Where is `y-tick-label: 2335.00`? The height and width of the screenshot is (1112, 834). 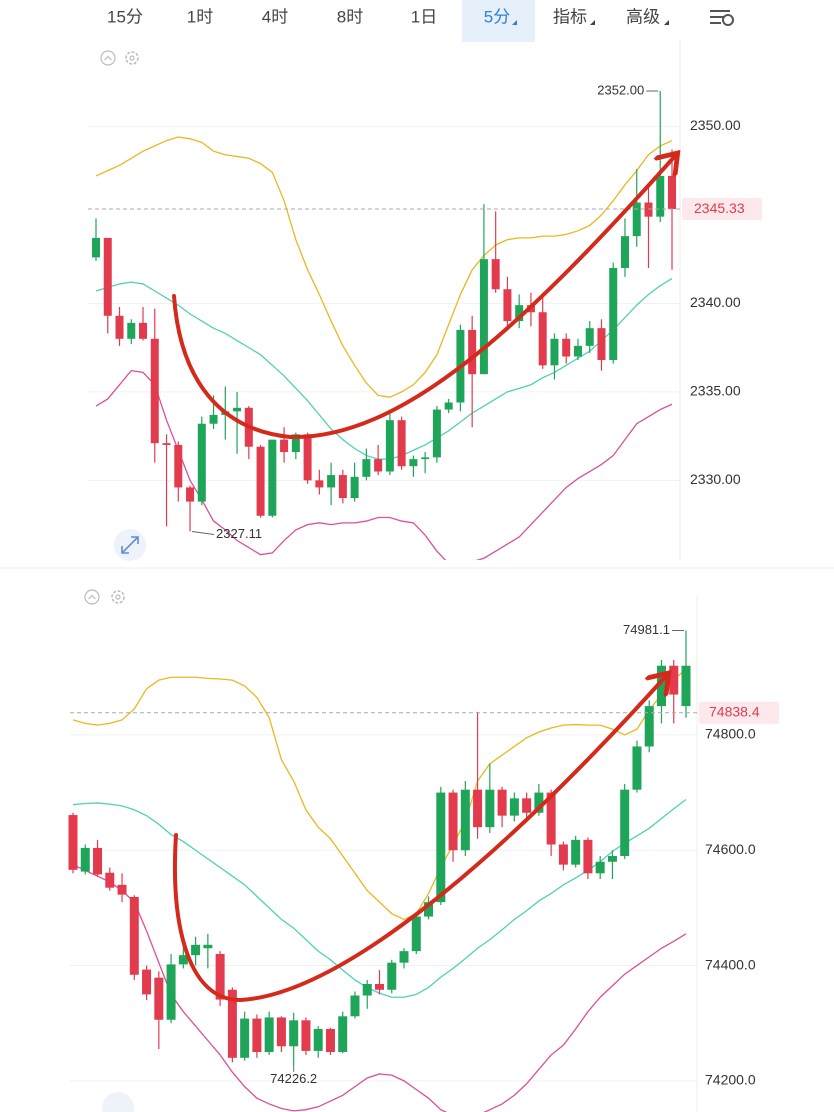
y-tick-label: 2335.00 is located at coordinates (715, 391).